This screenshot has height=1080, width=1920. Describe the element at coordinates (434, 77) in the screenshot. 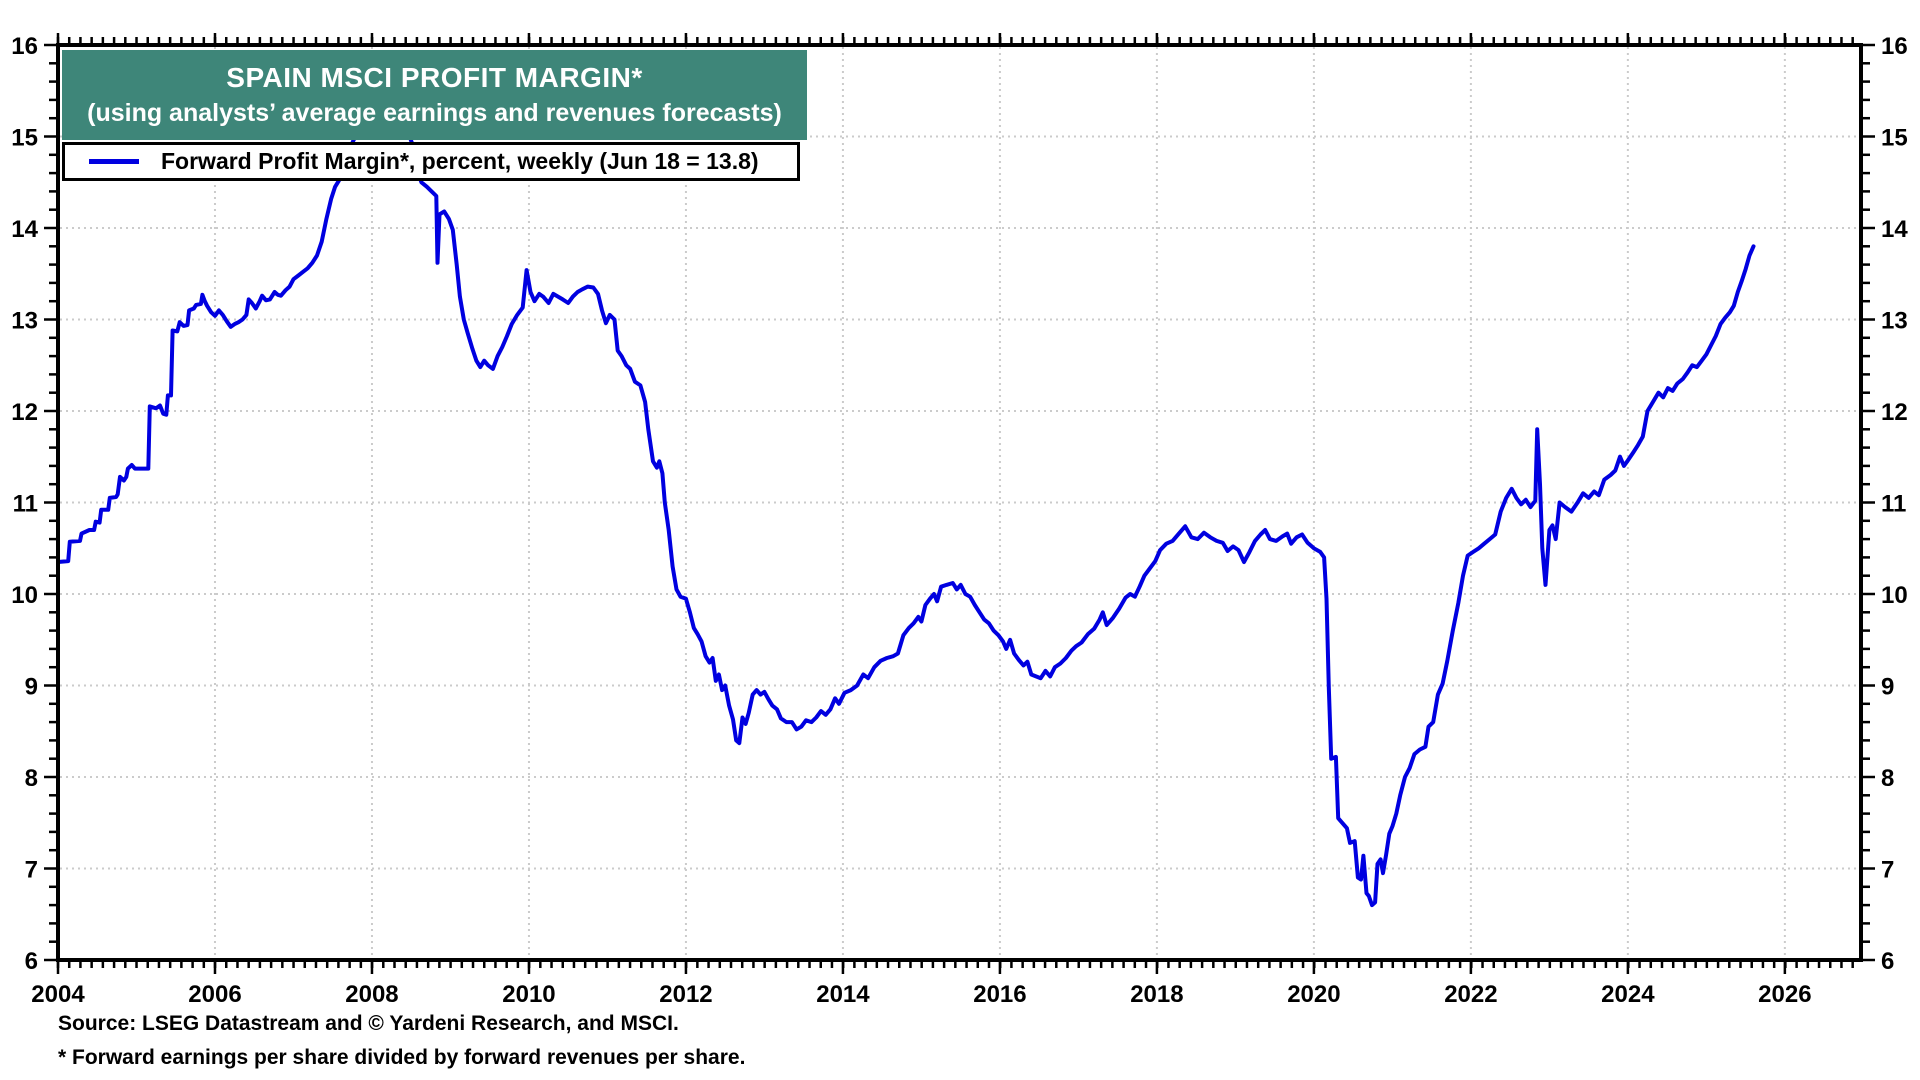

I see `chart-title: SPAIN MSCI PROFIT MARGIN*` at that location.